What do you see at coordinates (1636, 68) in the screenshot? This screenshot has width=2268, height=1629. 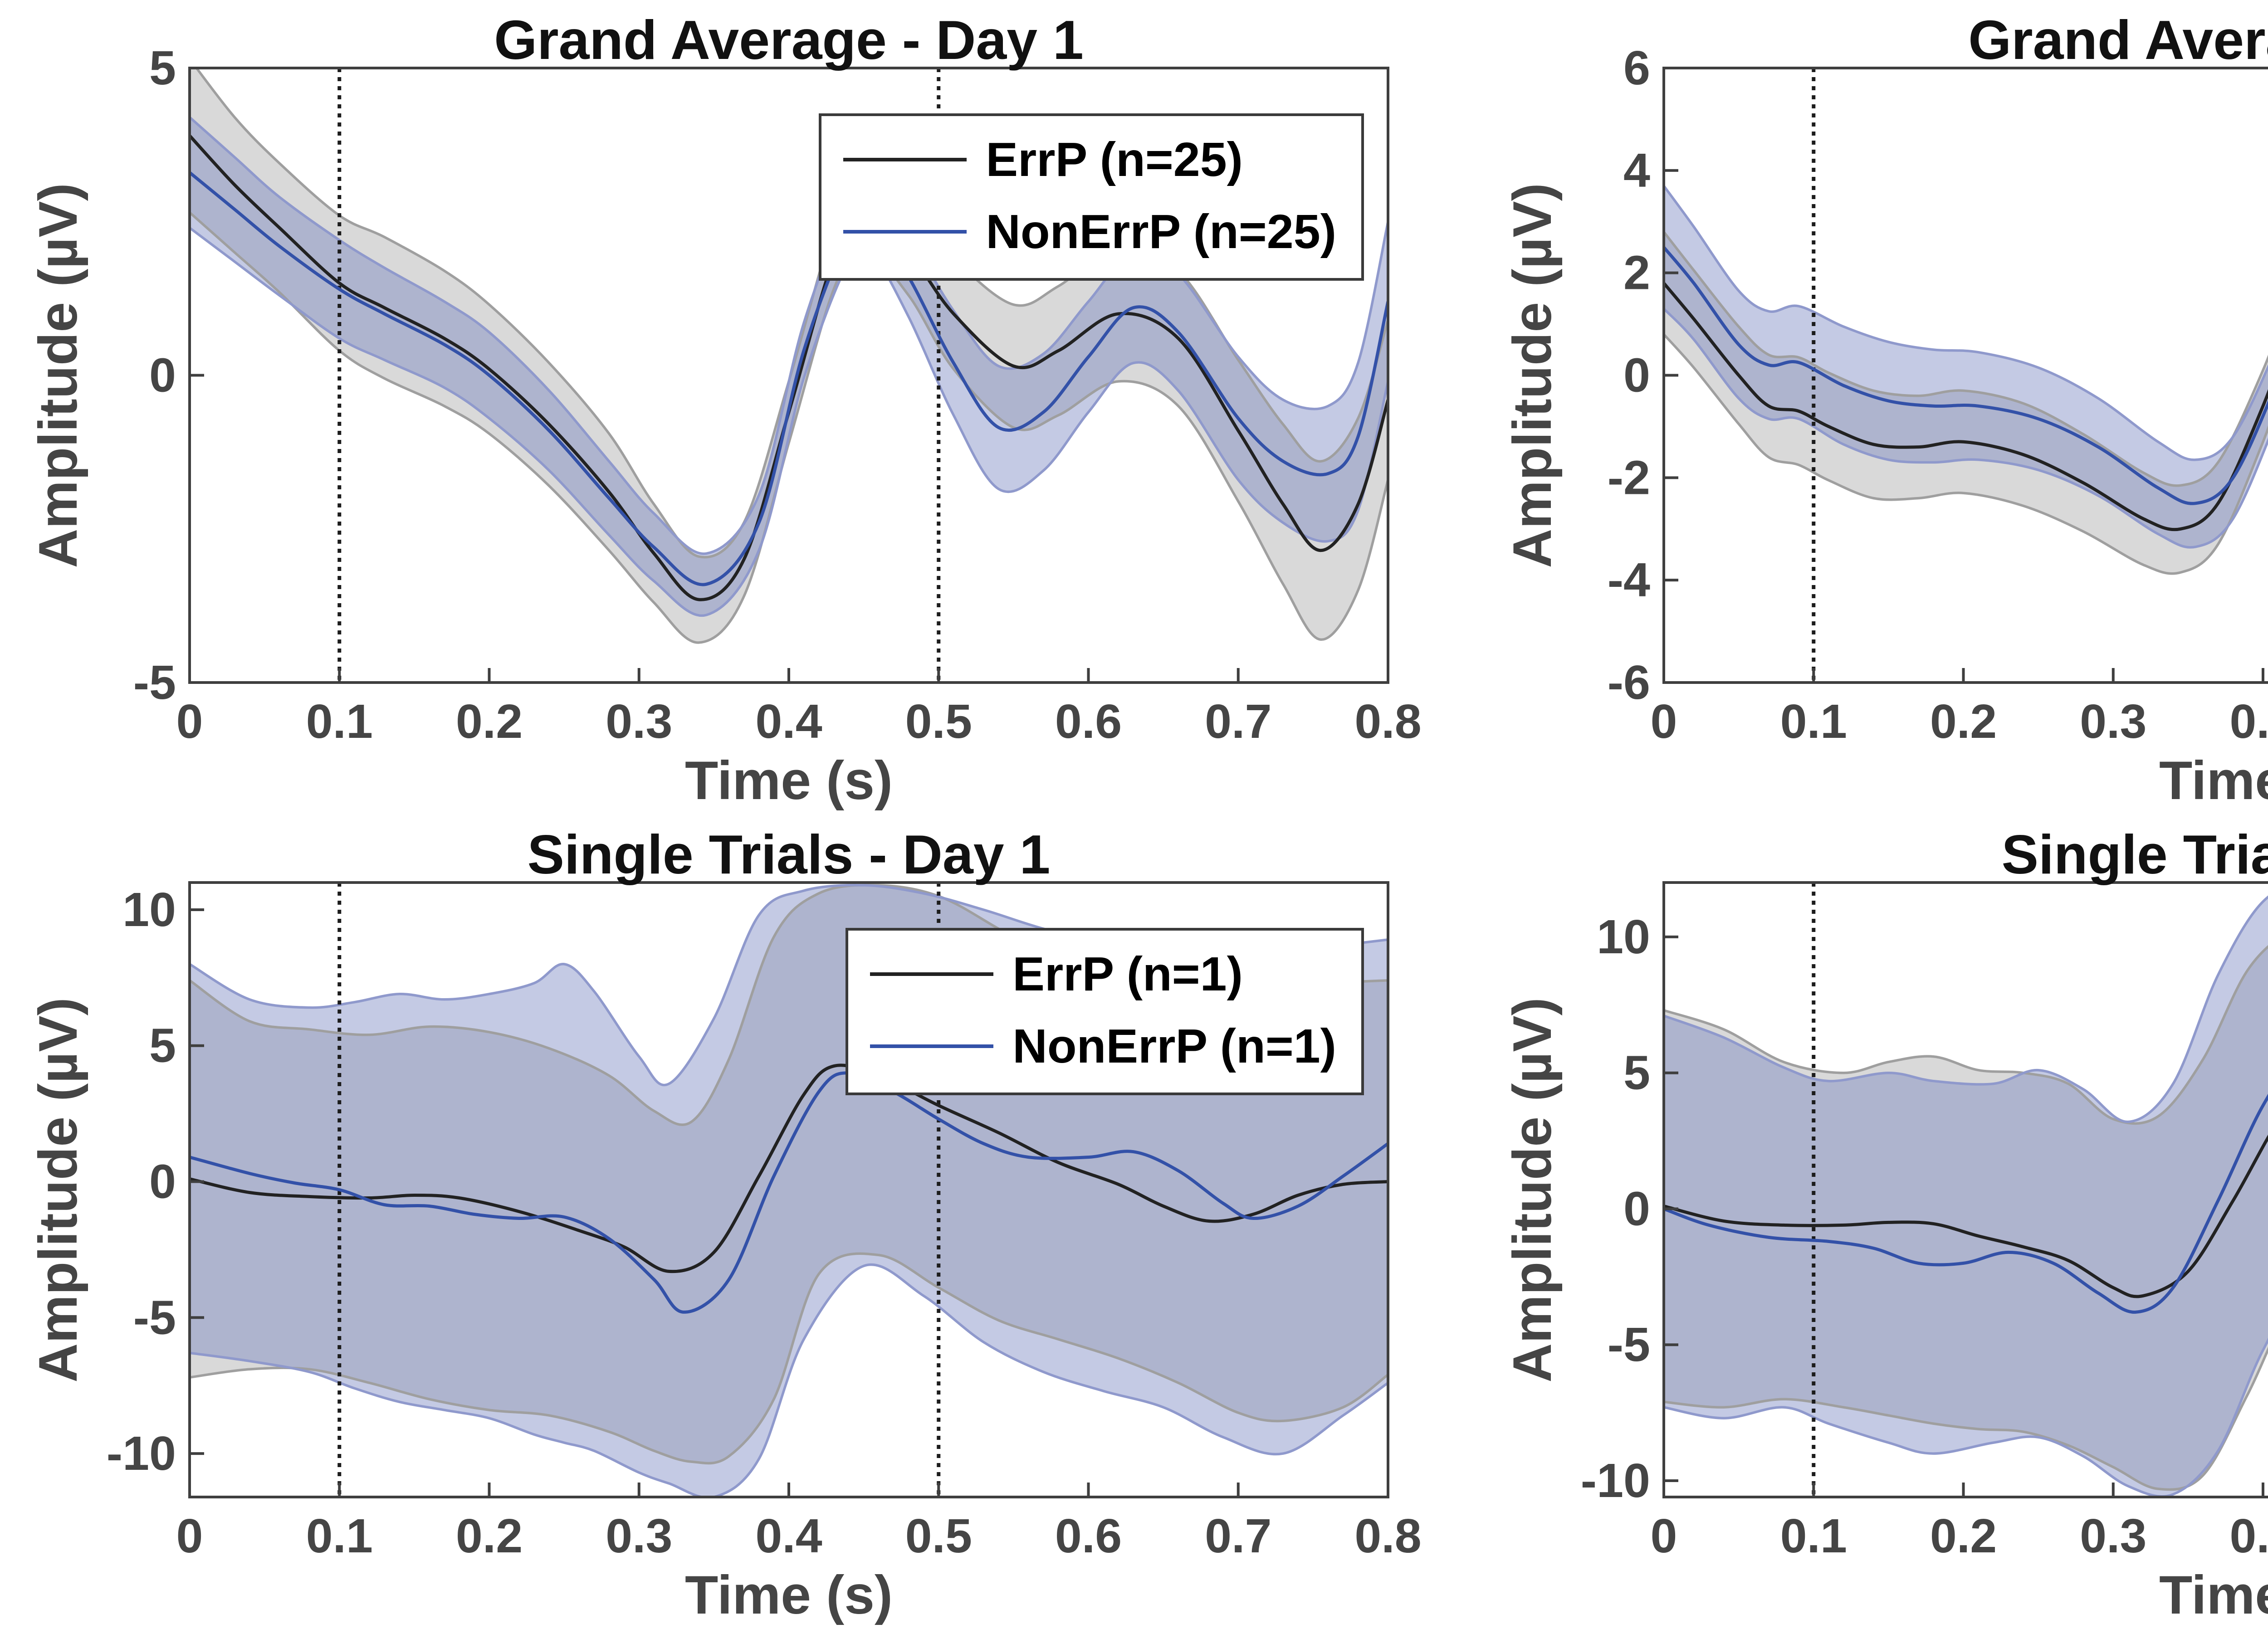 I see `svg-text: 6` at bounding box center [1636, 68].